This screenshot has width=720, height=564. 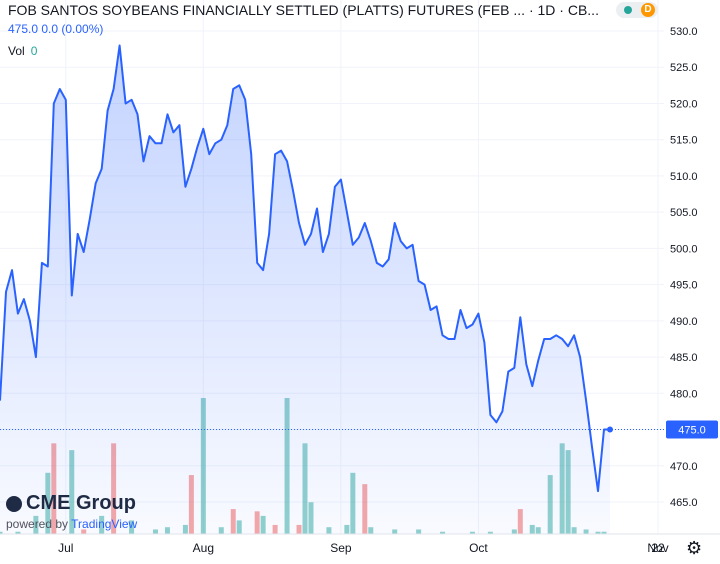 I want to click on globe-icon, so click(x=14, y=503).